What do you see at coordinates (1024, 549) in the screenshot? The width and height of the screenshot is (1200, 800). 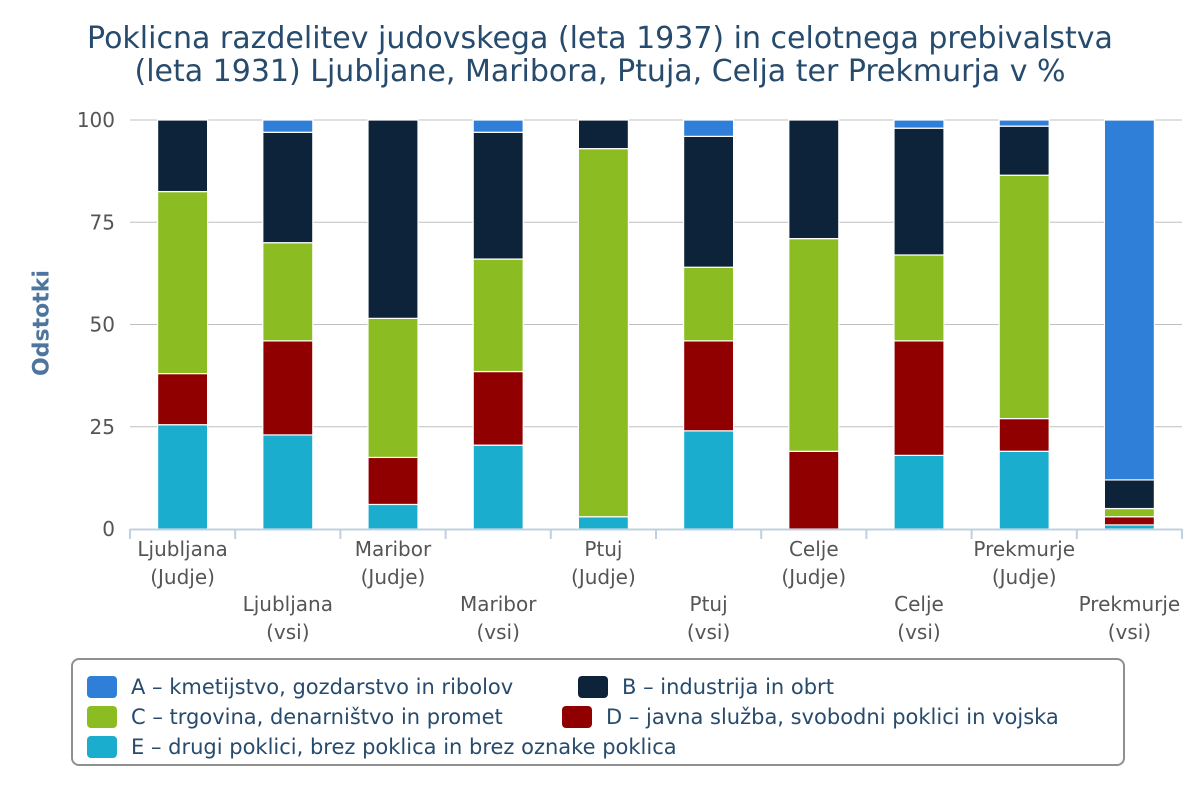 I see `x-tick-label-9-line-1: Prekmurje` at bounding box center [1024, 549].